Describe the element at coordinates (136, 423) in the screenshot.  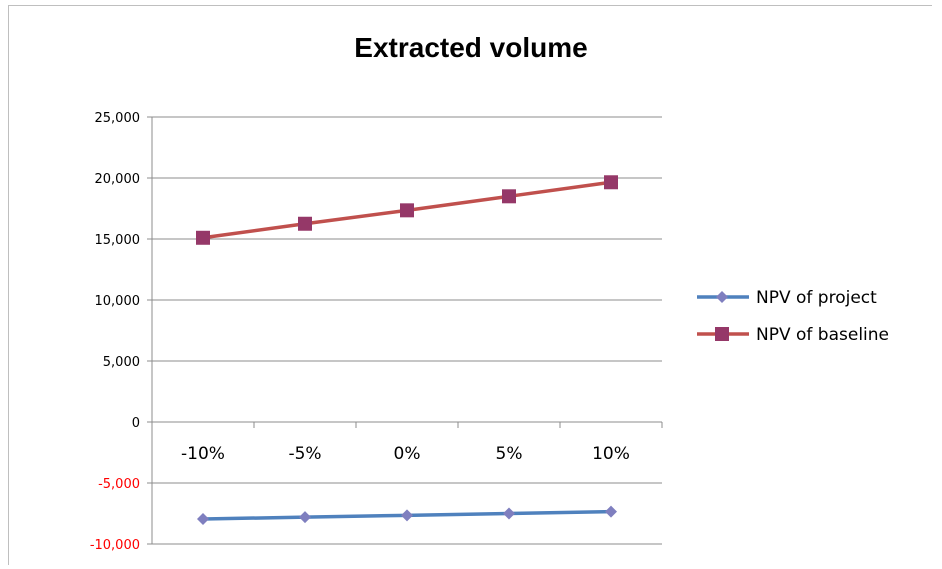
I see `y-tick-label: 0` at that location.